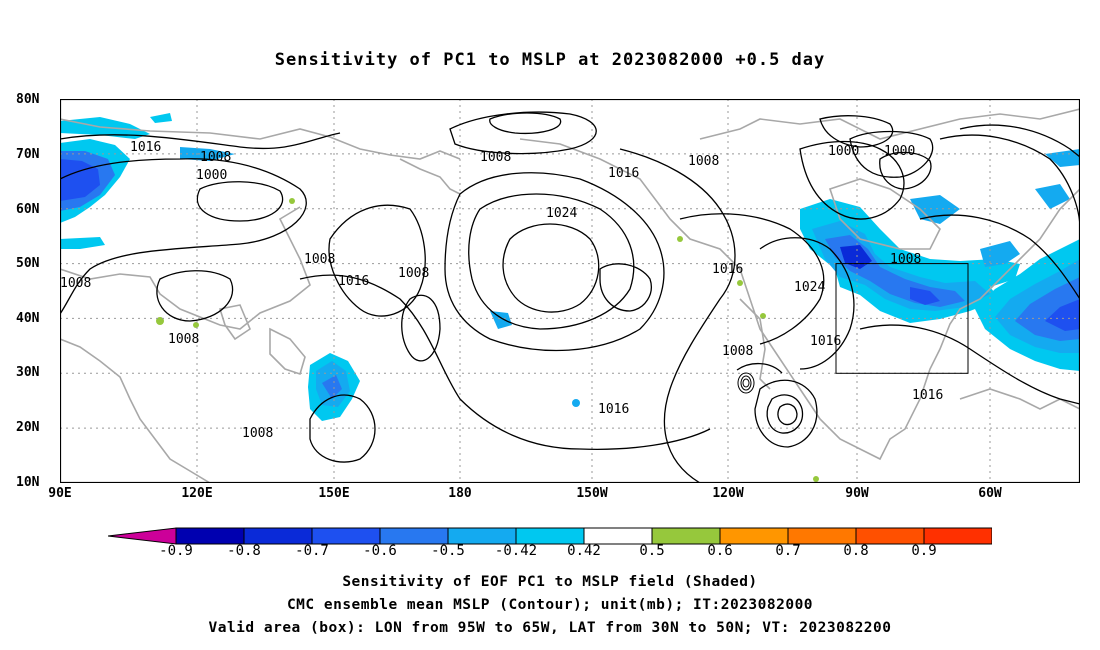 This screenshot has width=1100, height=650. I want to click on colorbar-label: 0.9, so click(924, 551).